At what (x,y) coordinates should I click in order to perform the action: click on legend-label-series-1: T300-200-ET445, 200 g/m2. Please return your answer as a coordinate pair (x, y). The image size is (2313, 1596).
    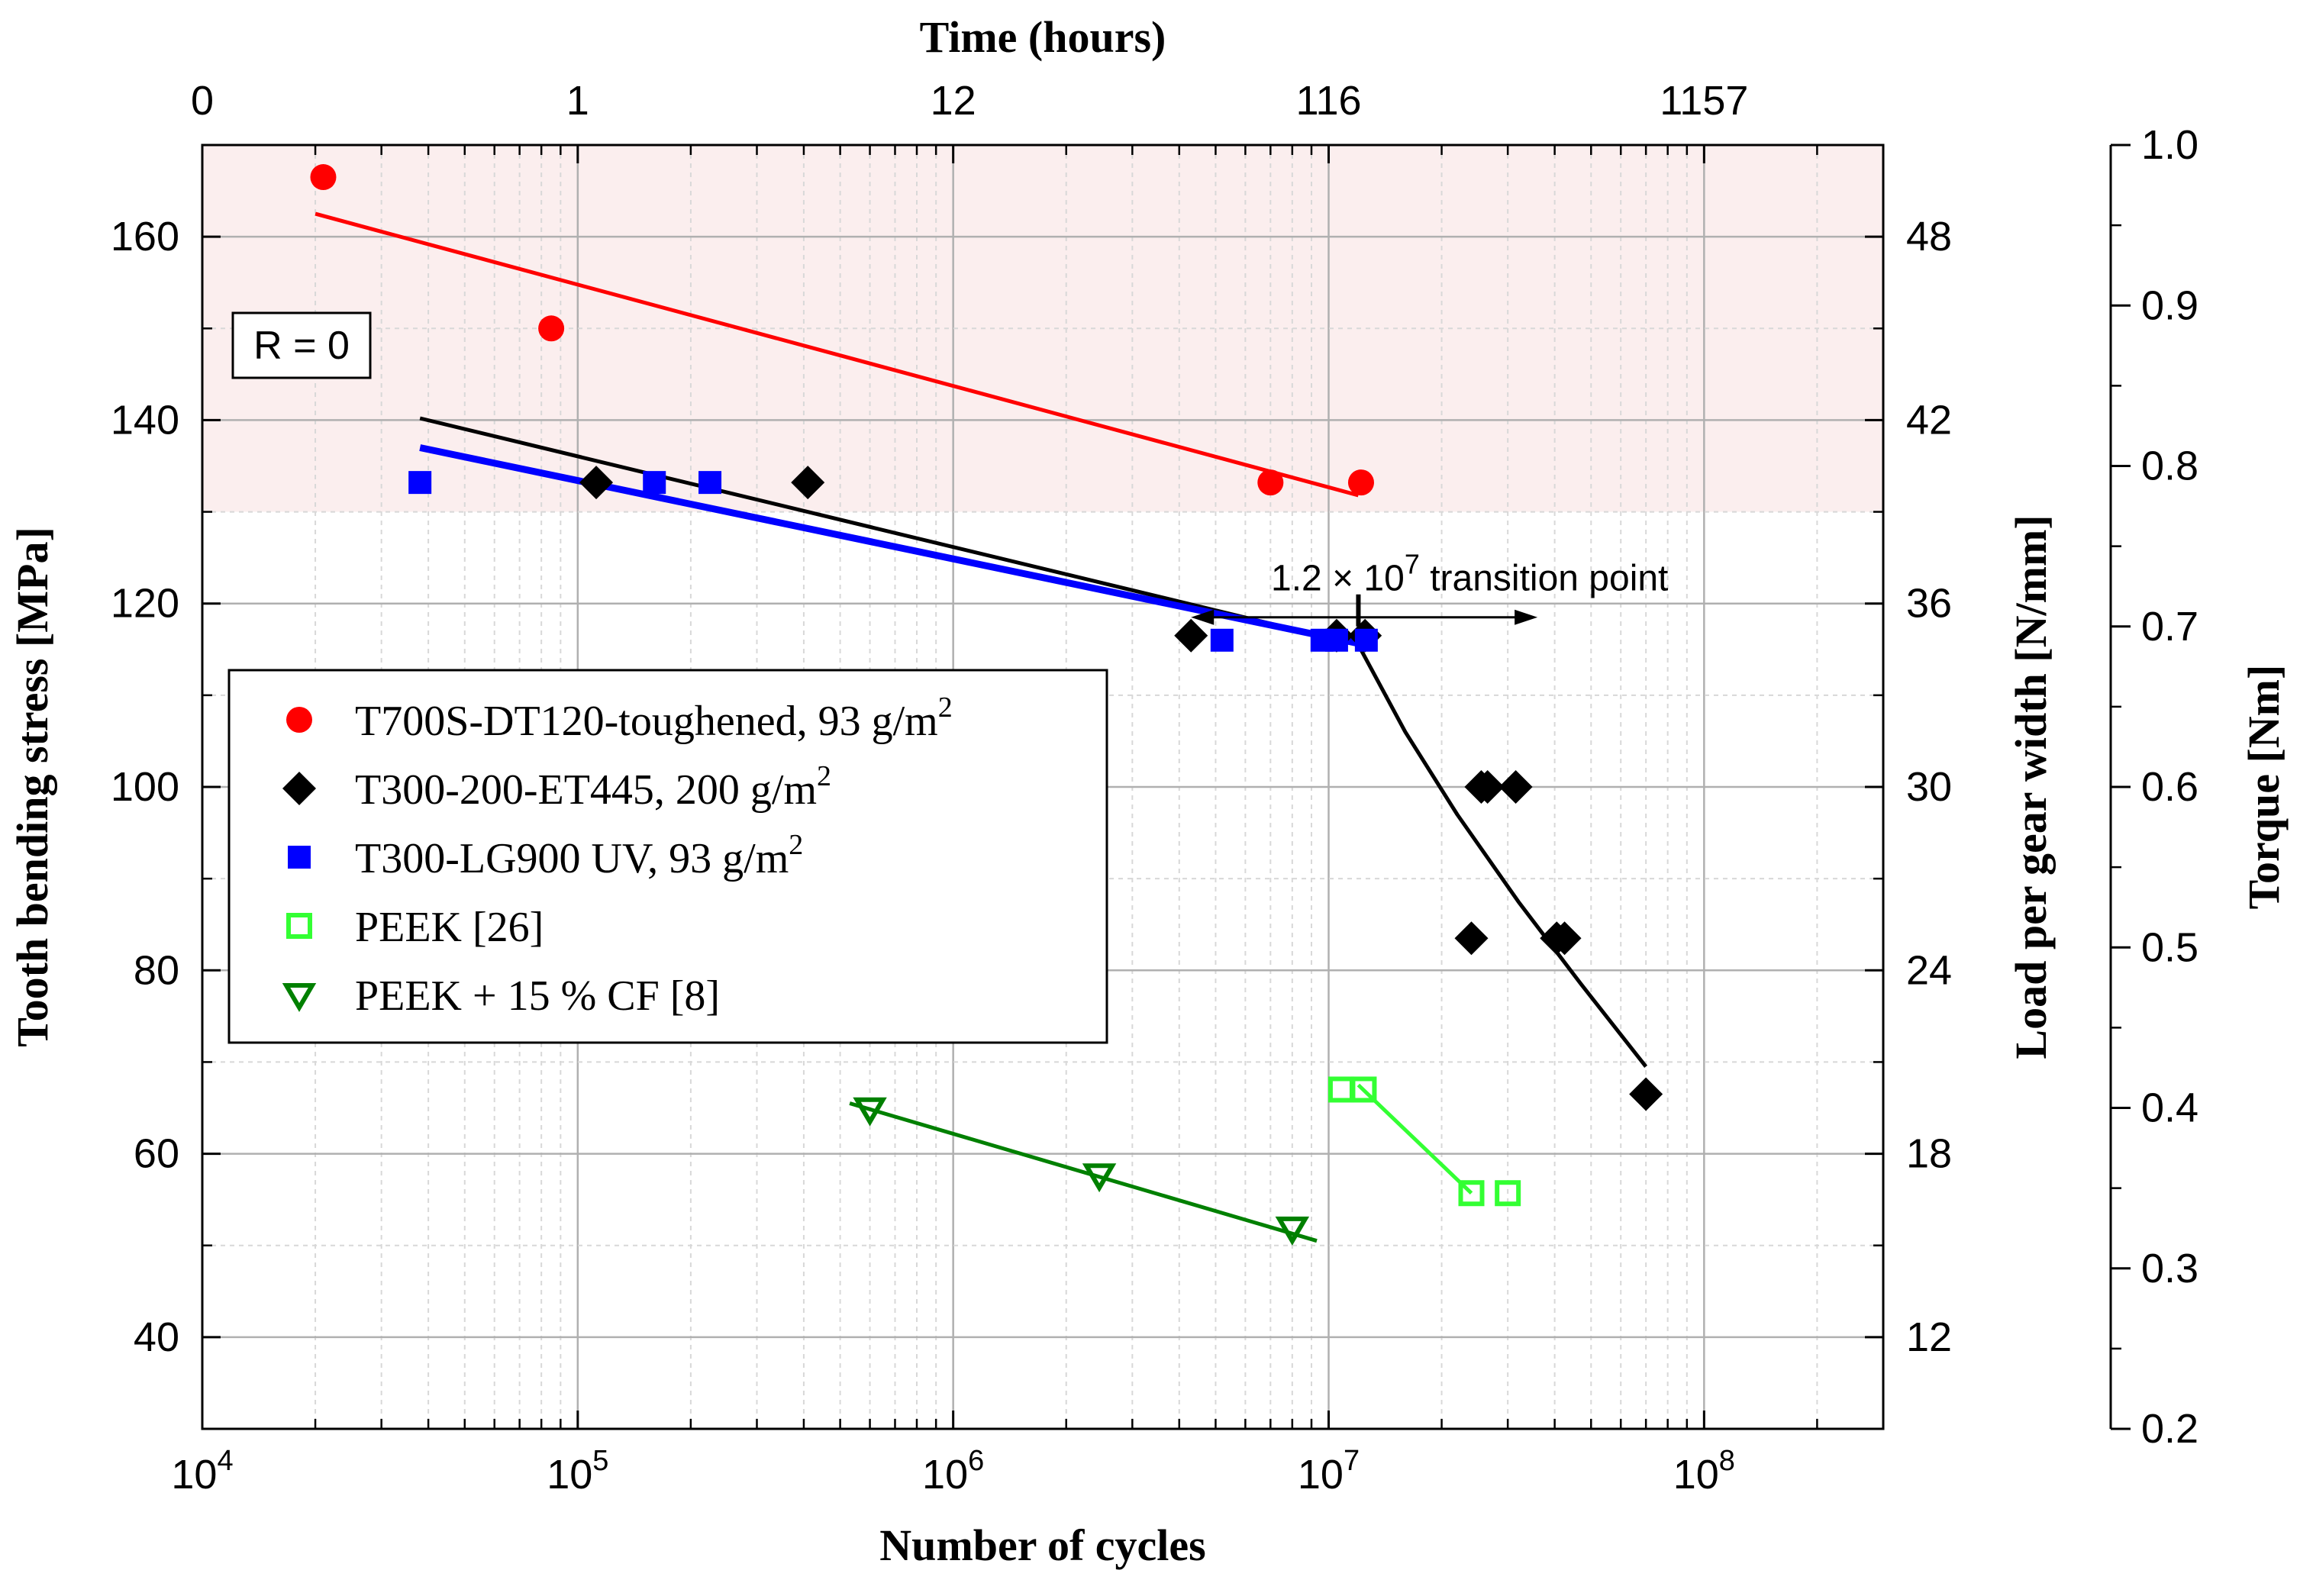
    Looking at the image, I should click on (593, 787).